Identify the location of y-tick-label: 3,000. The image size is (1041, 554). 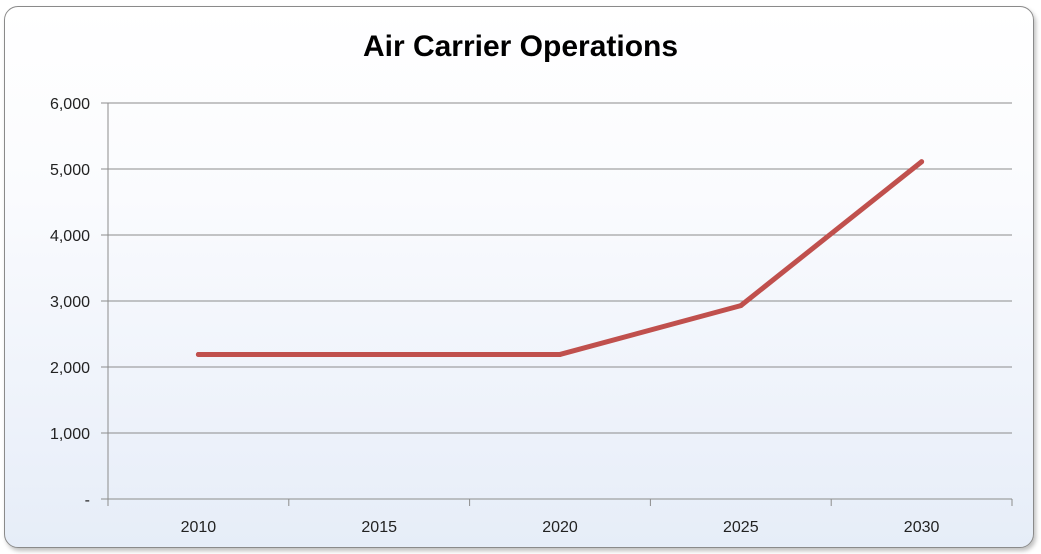
(70, 302).